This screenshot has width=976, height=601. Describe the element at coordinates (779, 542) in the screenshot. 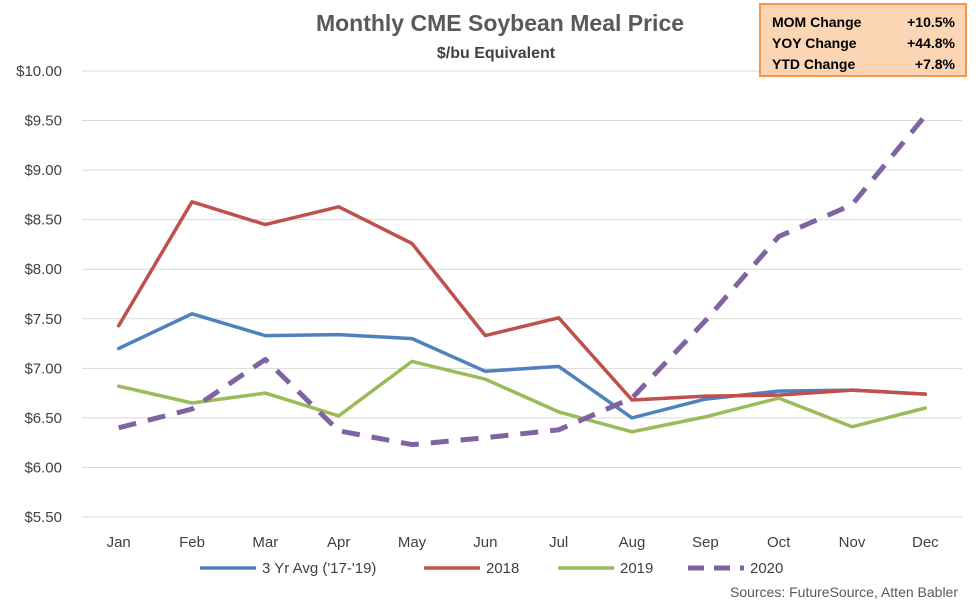

I see `x-tick-label: Oct` at that location.